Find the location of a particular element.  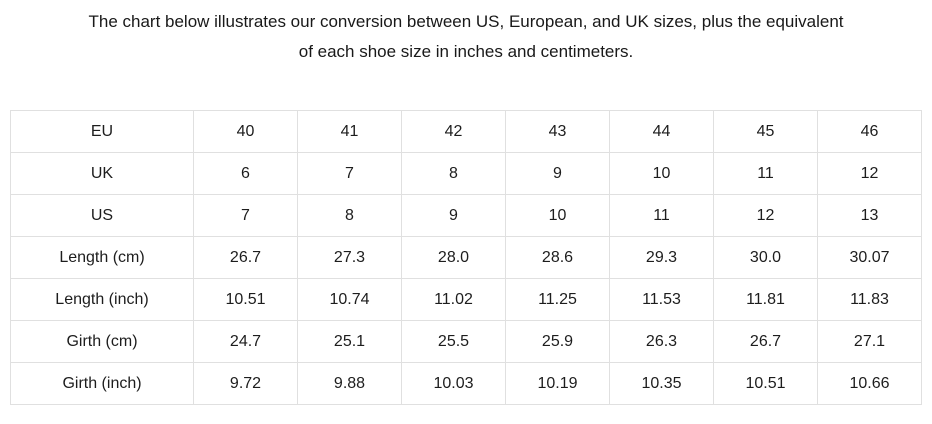

table-cell: 13 is located at coordinates (869, 215).